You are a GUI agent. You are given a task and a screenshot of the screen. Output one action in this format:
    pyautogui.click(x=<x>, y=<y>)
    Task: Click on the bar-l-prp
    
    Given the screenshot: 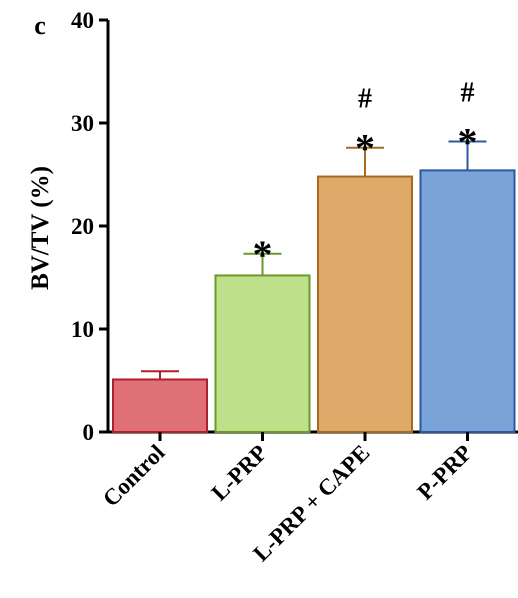 What is the action you would take?
    pyautogui.click(x=262, y=353)
    